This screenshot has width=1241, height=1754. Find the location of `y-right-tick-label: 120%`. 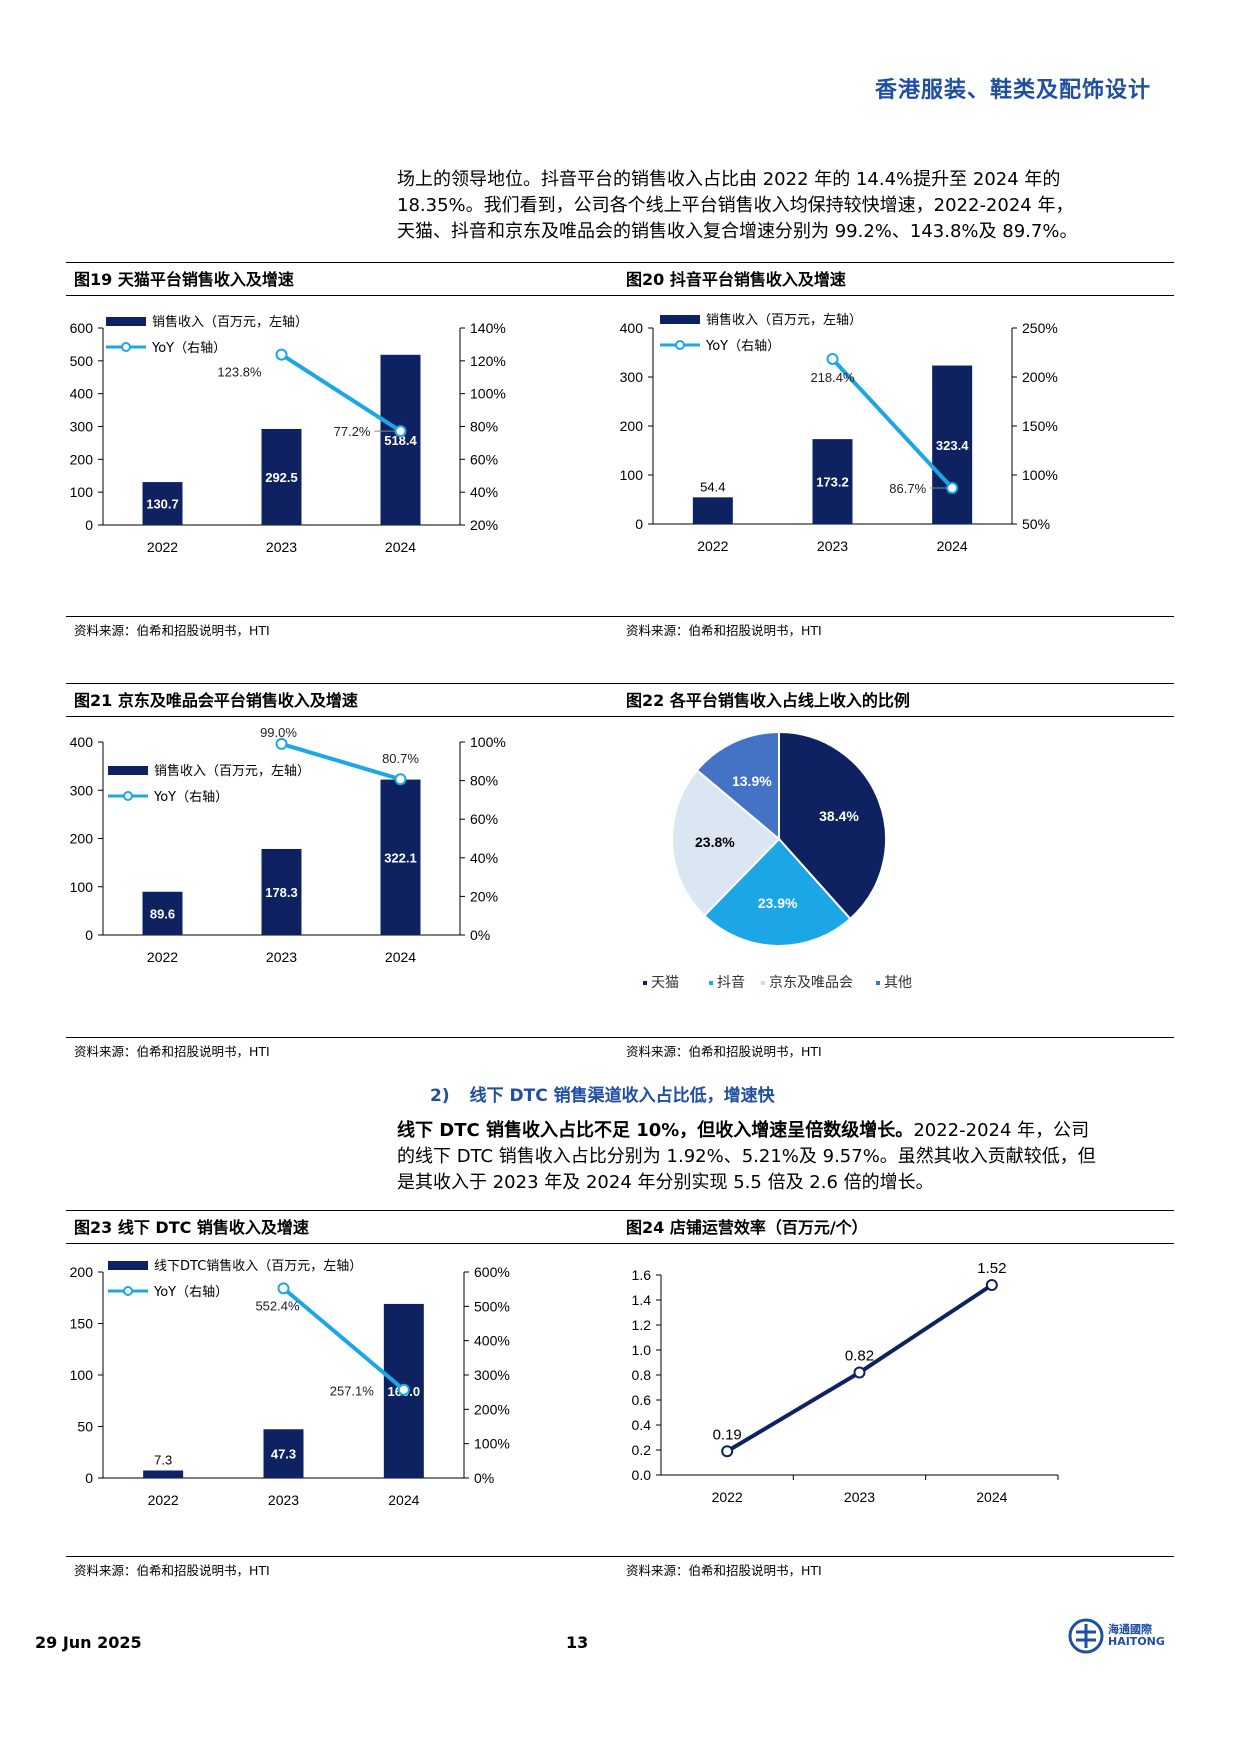

y-right-tick-label: 120% is located at coordinates (488, 361).